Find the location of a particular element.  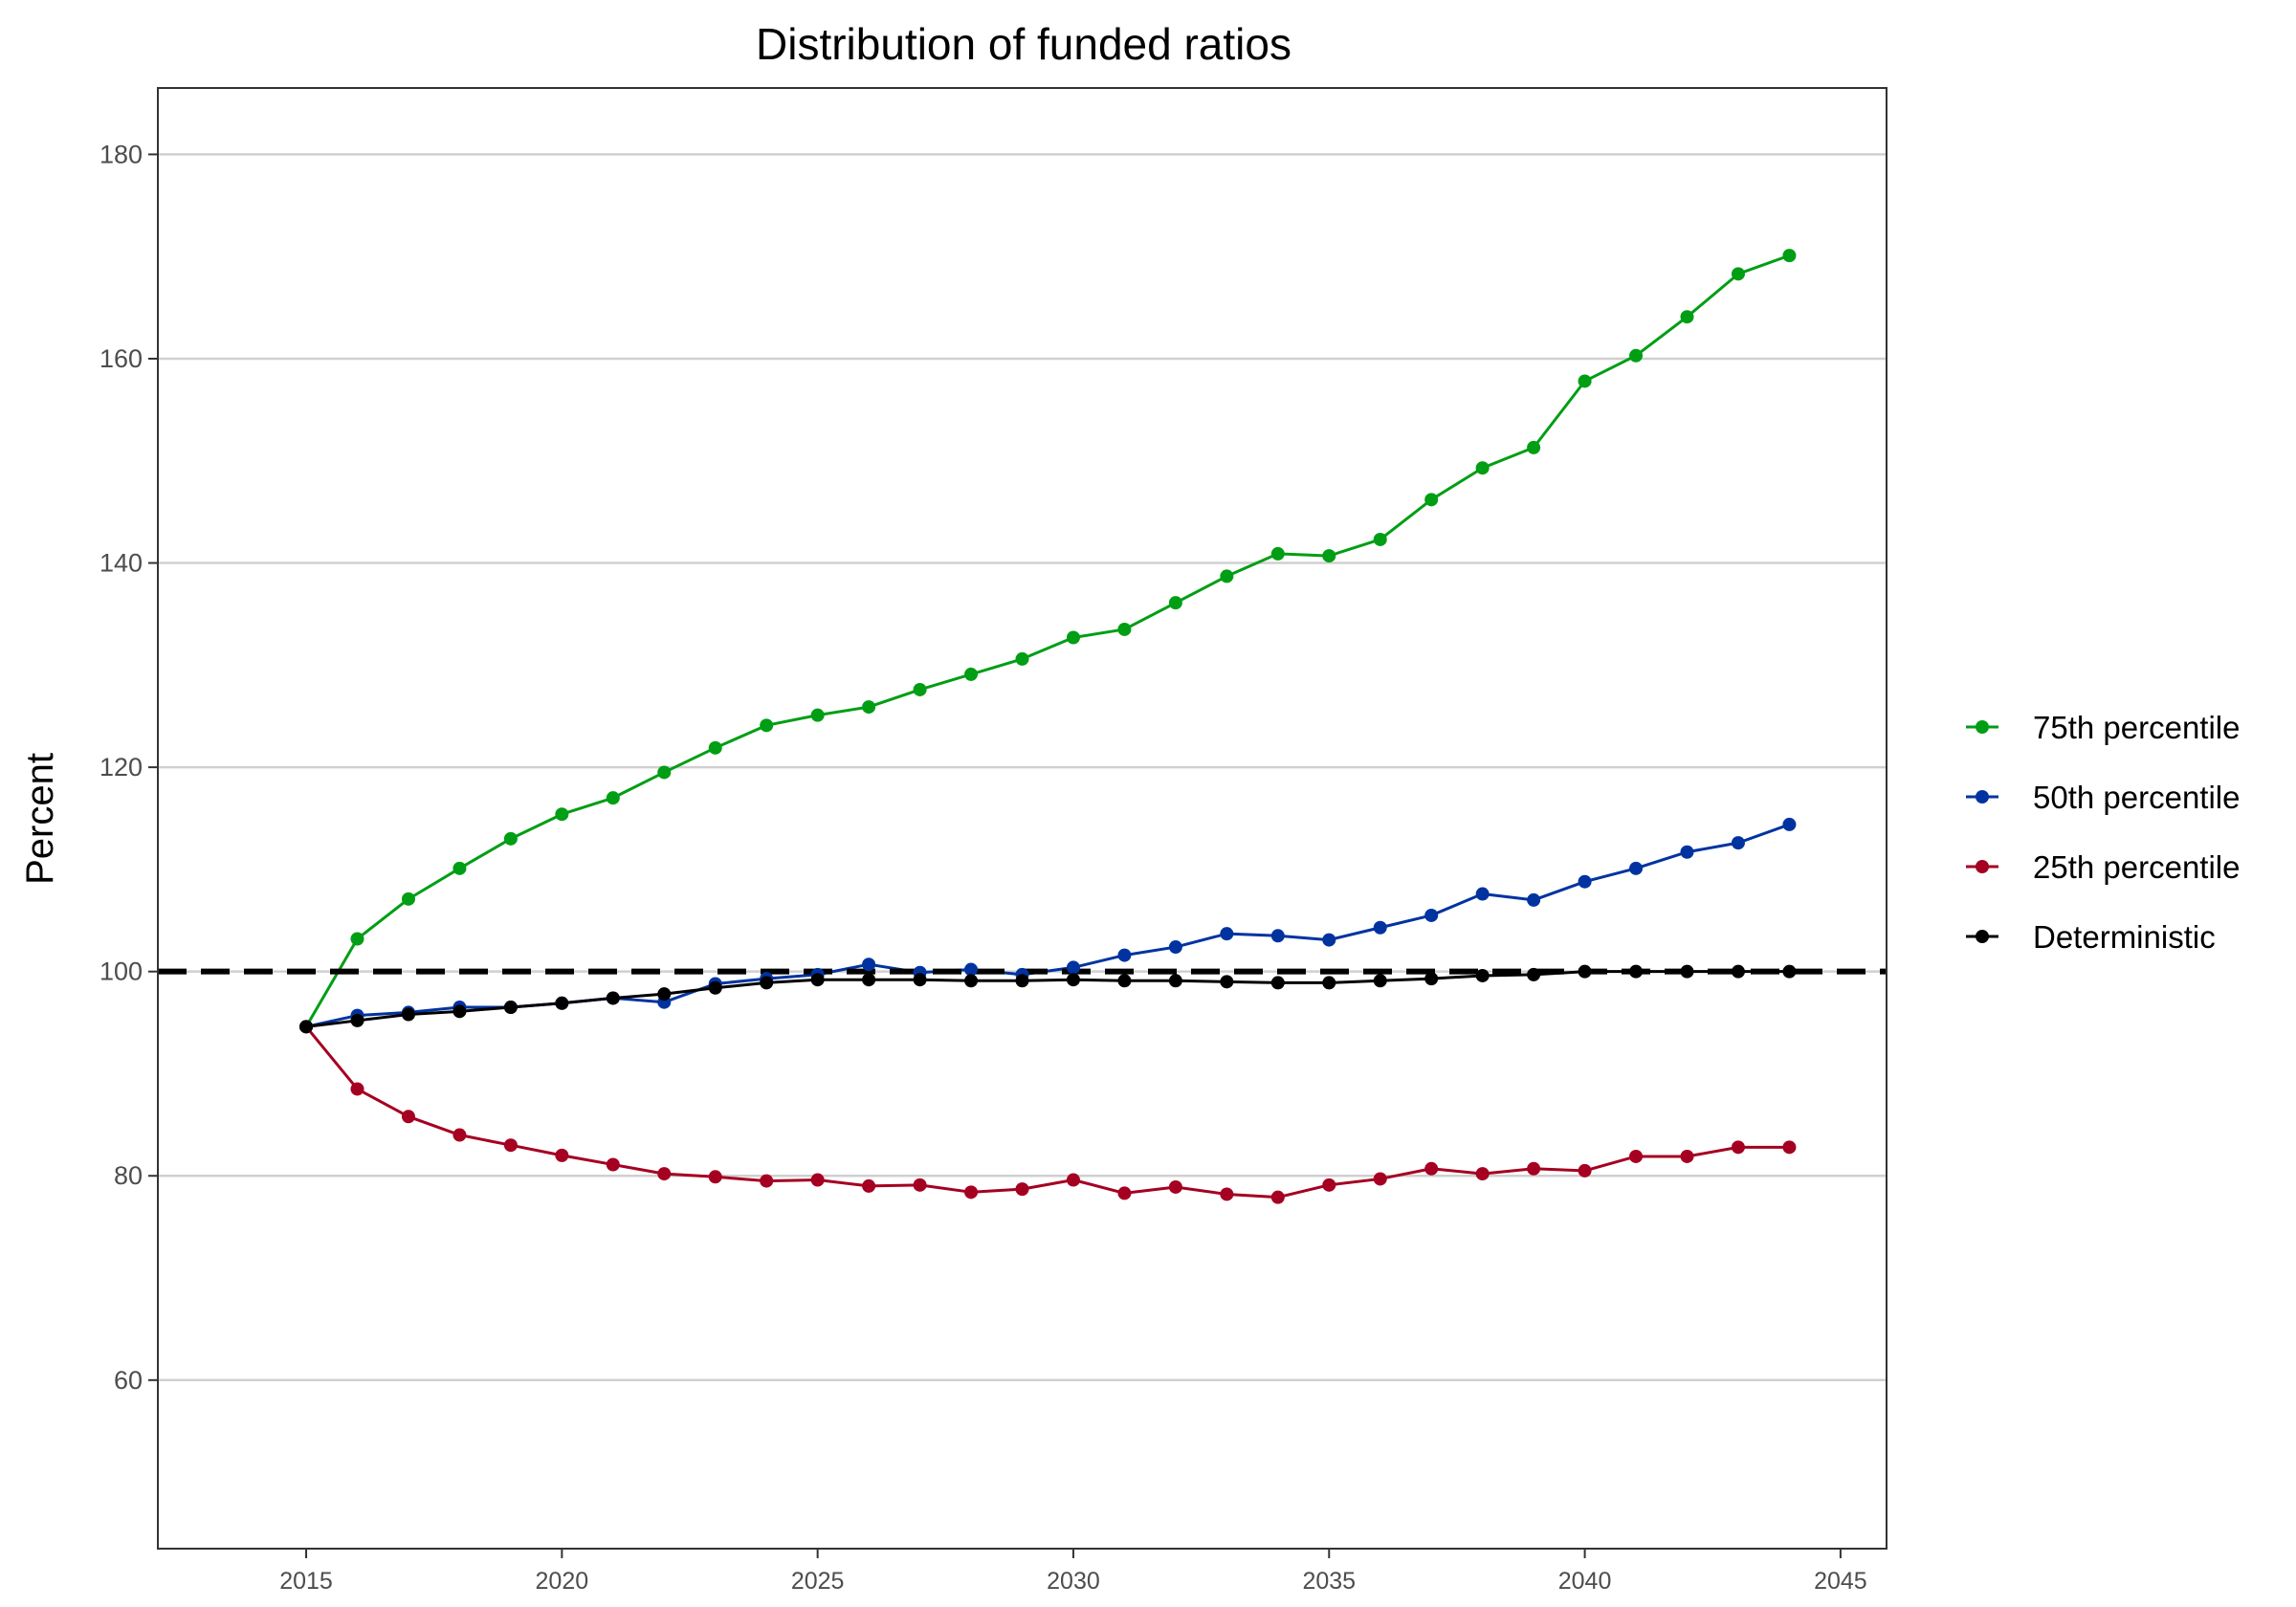

legend-label: 25th percentile is located at coordinates (2136, 867).